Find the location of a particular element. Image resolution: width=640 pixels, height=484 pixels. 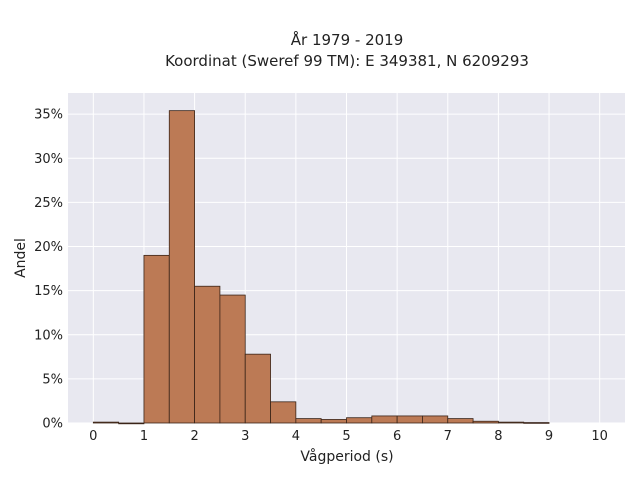

y-tick-label: 10% is located at coordinates (48, 335).